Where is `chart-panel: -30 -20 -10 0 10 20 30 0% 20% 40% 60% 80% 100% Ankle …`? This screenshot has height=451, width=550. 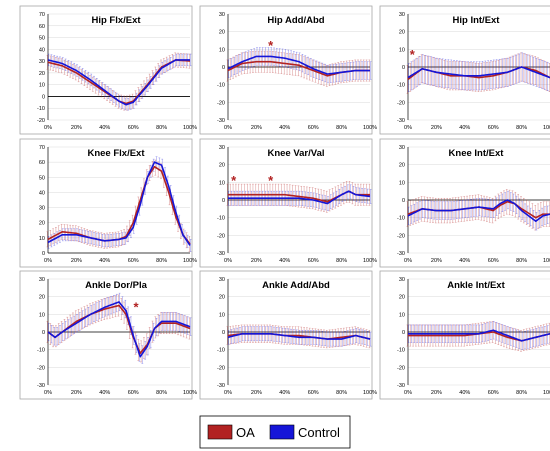
chart-panel: -30 -20 -10 0 10 20 30 0% 20% 40% 60% 80% 100% Ankle … is located at coordinates (288, 335).